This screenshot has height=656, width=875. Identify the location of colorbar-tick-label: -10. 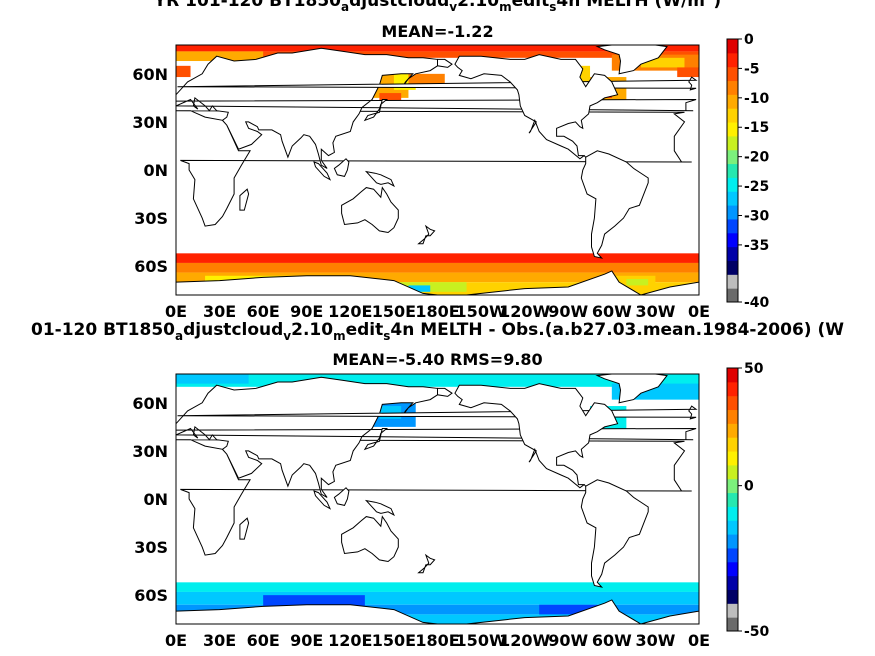
(757, 99).